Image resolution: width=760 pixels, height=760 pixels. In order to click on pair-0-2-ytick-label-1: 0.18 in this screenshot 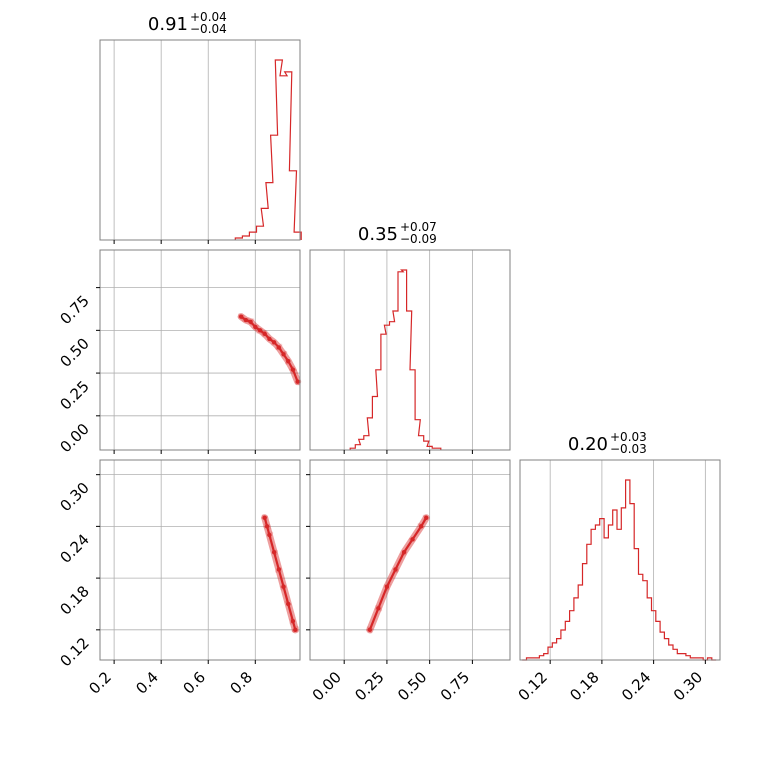, I will do `click(74, 600)`.